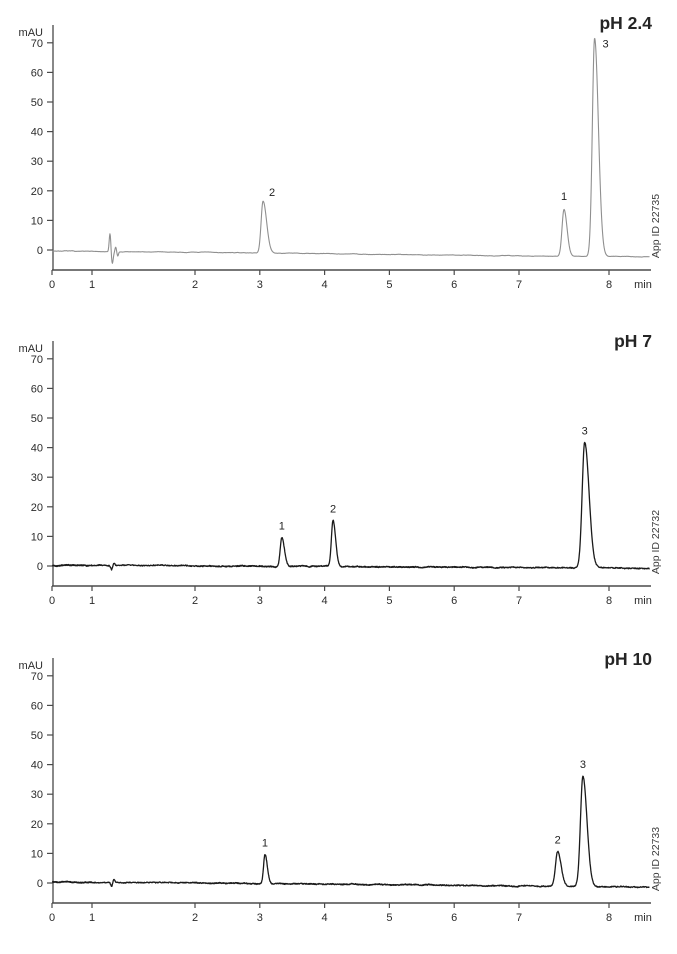 The width and height of the screenshot is (677, 954). Describe the element at coordinates (625, 23) in the screenshot. I see `chart-title: pH 2.4` at that location.